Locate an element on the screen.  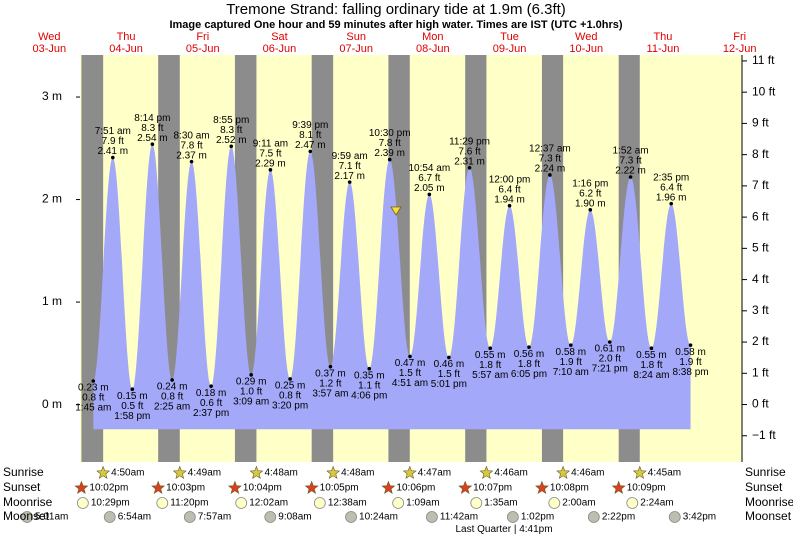
tide-height: 0.15 m is located at coordinates (132, 396).